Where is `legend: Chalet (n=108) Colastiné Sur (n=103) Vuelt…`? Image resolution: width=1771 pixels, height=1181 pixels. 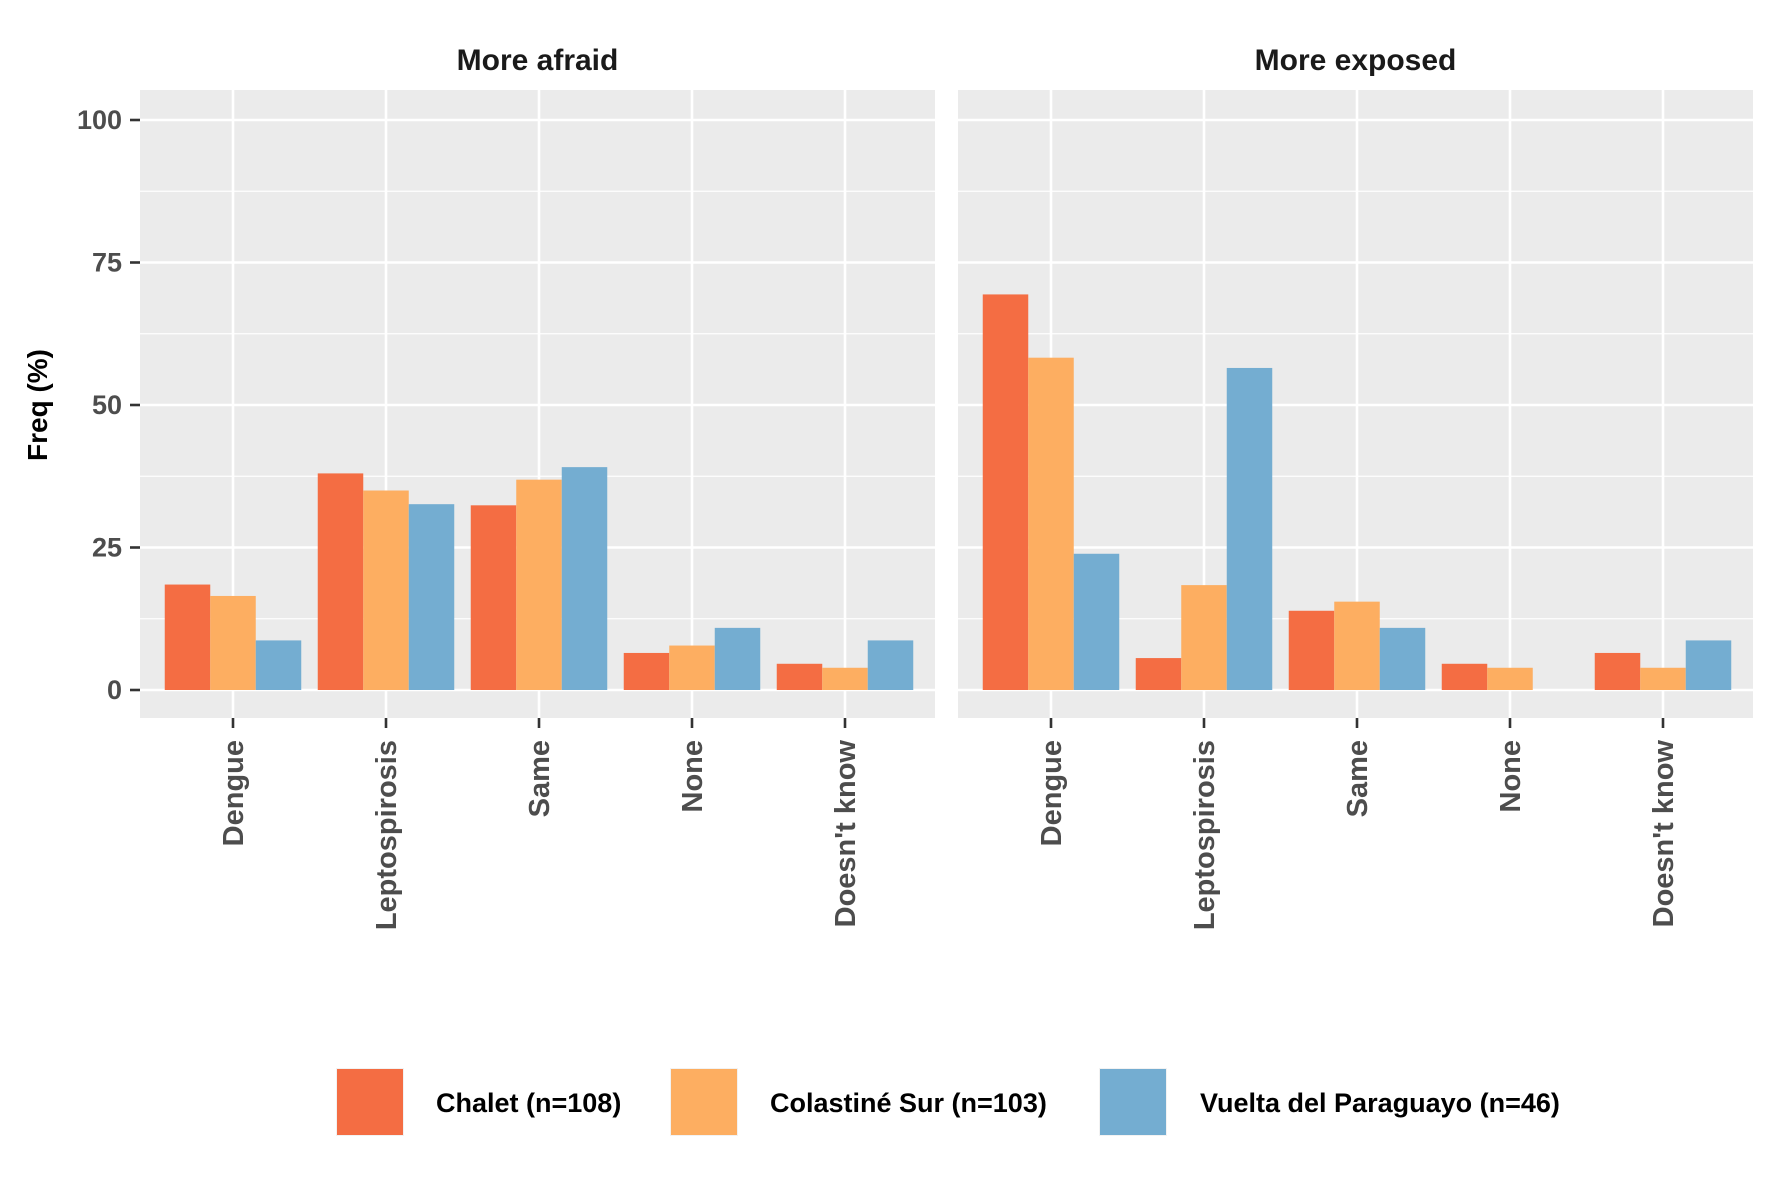 legend: Chalet (n=108) Colastiné Sur (n=103) Vuelt… is located at coordinates (948, 1102).